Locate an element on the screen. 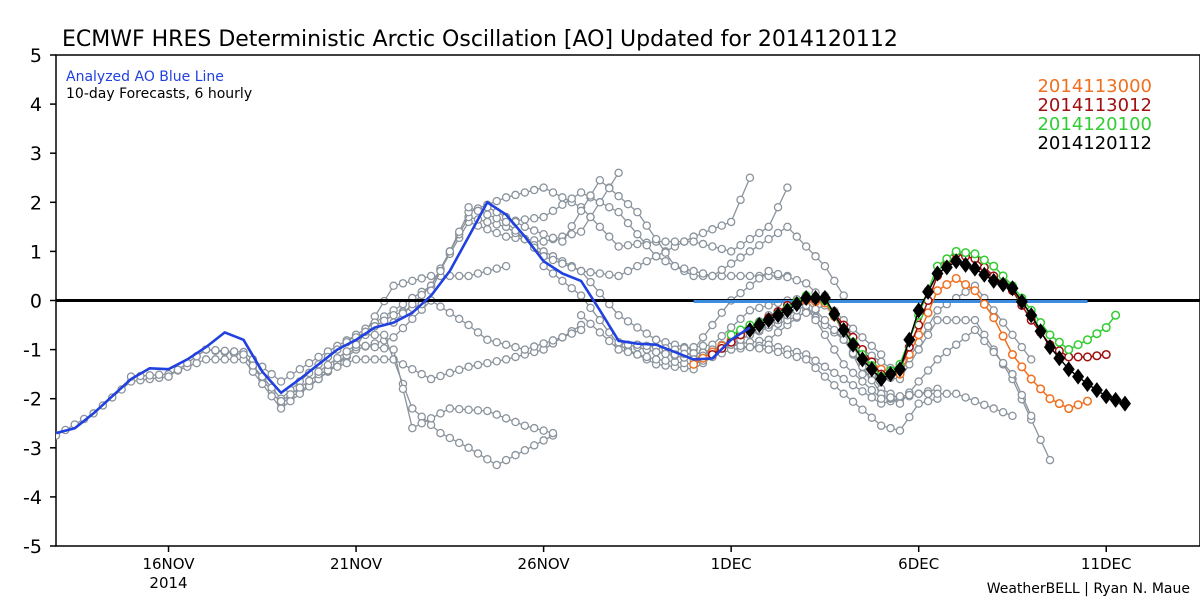 The image size is (1200, 600). legend-entry: 2014113000 is located at coordinates (1094, 86).